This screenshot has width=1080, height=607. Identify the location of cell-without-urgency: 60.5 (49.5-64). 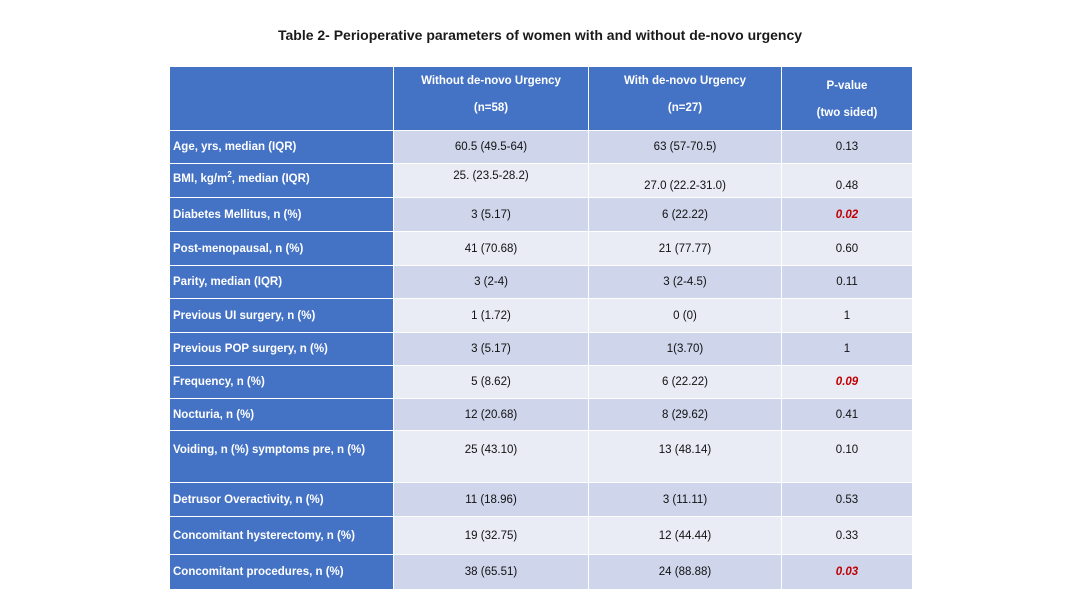
(491, 147).